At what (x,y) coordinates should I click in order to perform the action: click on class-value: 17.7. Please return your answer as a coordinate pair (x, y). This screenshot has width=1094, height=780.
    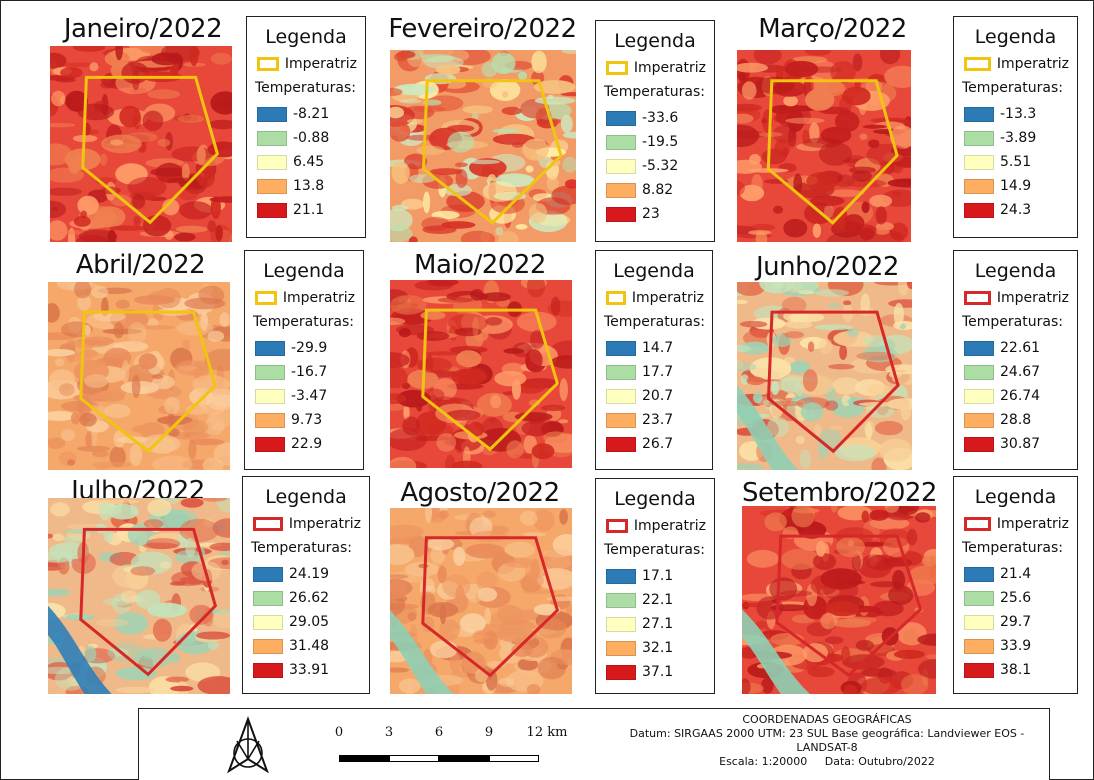
    Looking at the image, I should click on (658, 372).